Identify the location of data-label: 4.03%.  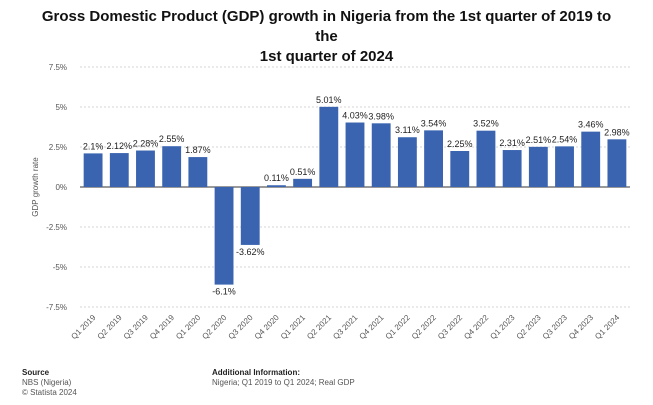
(355, 116).